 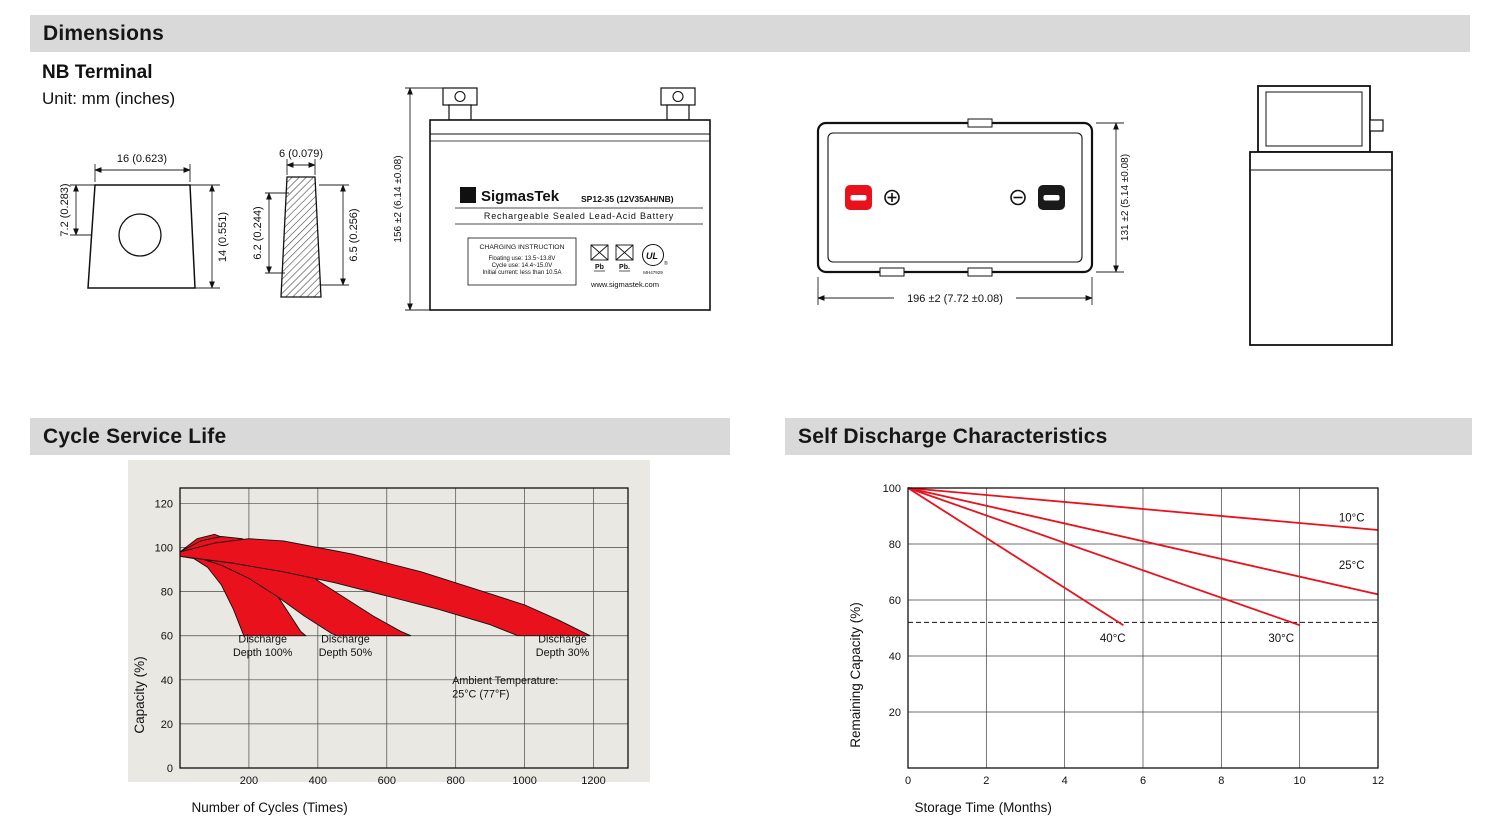 What do you see at coordinates (521, 273) in the screenshot?
I see `charging-line-3: Initial current: less than 10.5A` at bounding box center [521, 273].